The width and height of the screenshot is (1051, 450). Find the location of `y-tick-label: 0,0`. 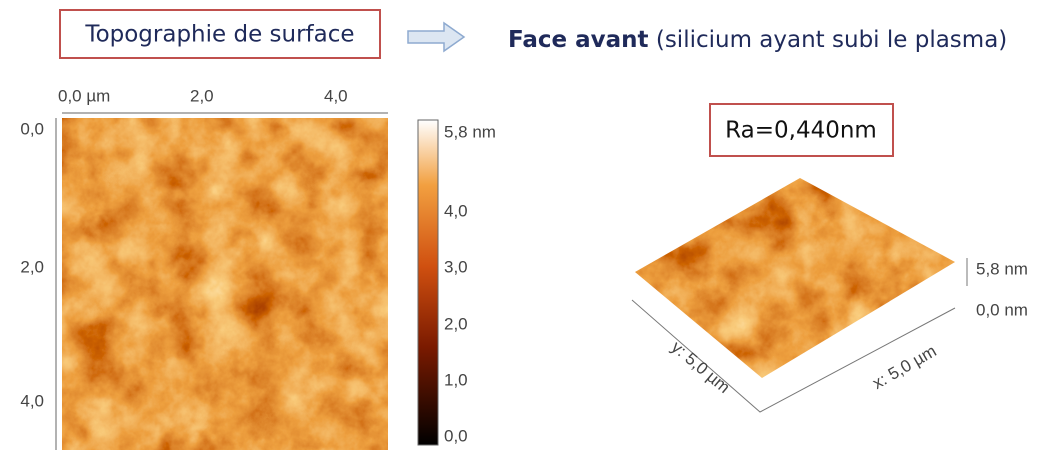

y-tick-label: 0,0 is located at coordinates (32, 128).